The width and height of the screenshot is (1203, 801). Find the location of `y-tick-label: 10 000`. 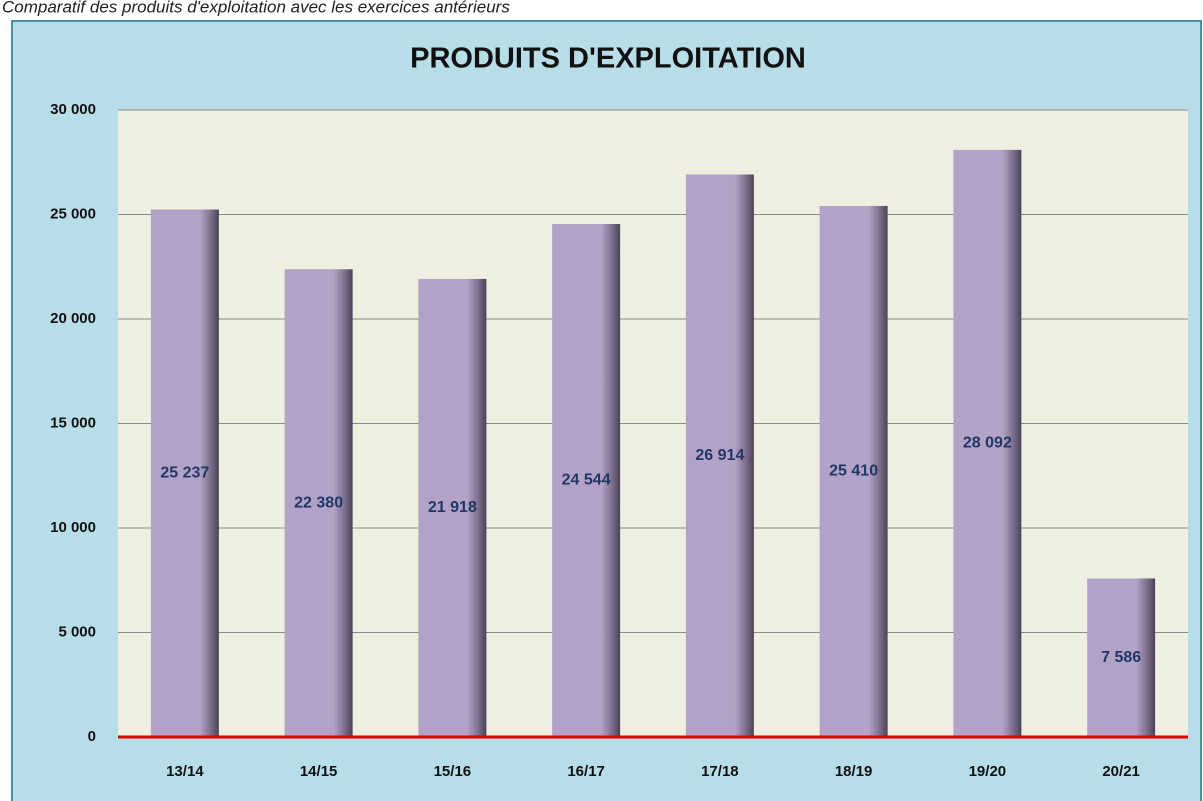

y-tick-label: 10 000 is located at coordinates (73, 527).